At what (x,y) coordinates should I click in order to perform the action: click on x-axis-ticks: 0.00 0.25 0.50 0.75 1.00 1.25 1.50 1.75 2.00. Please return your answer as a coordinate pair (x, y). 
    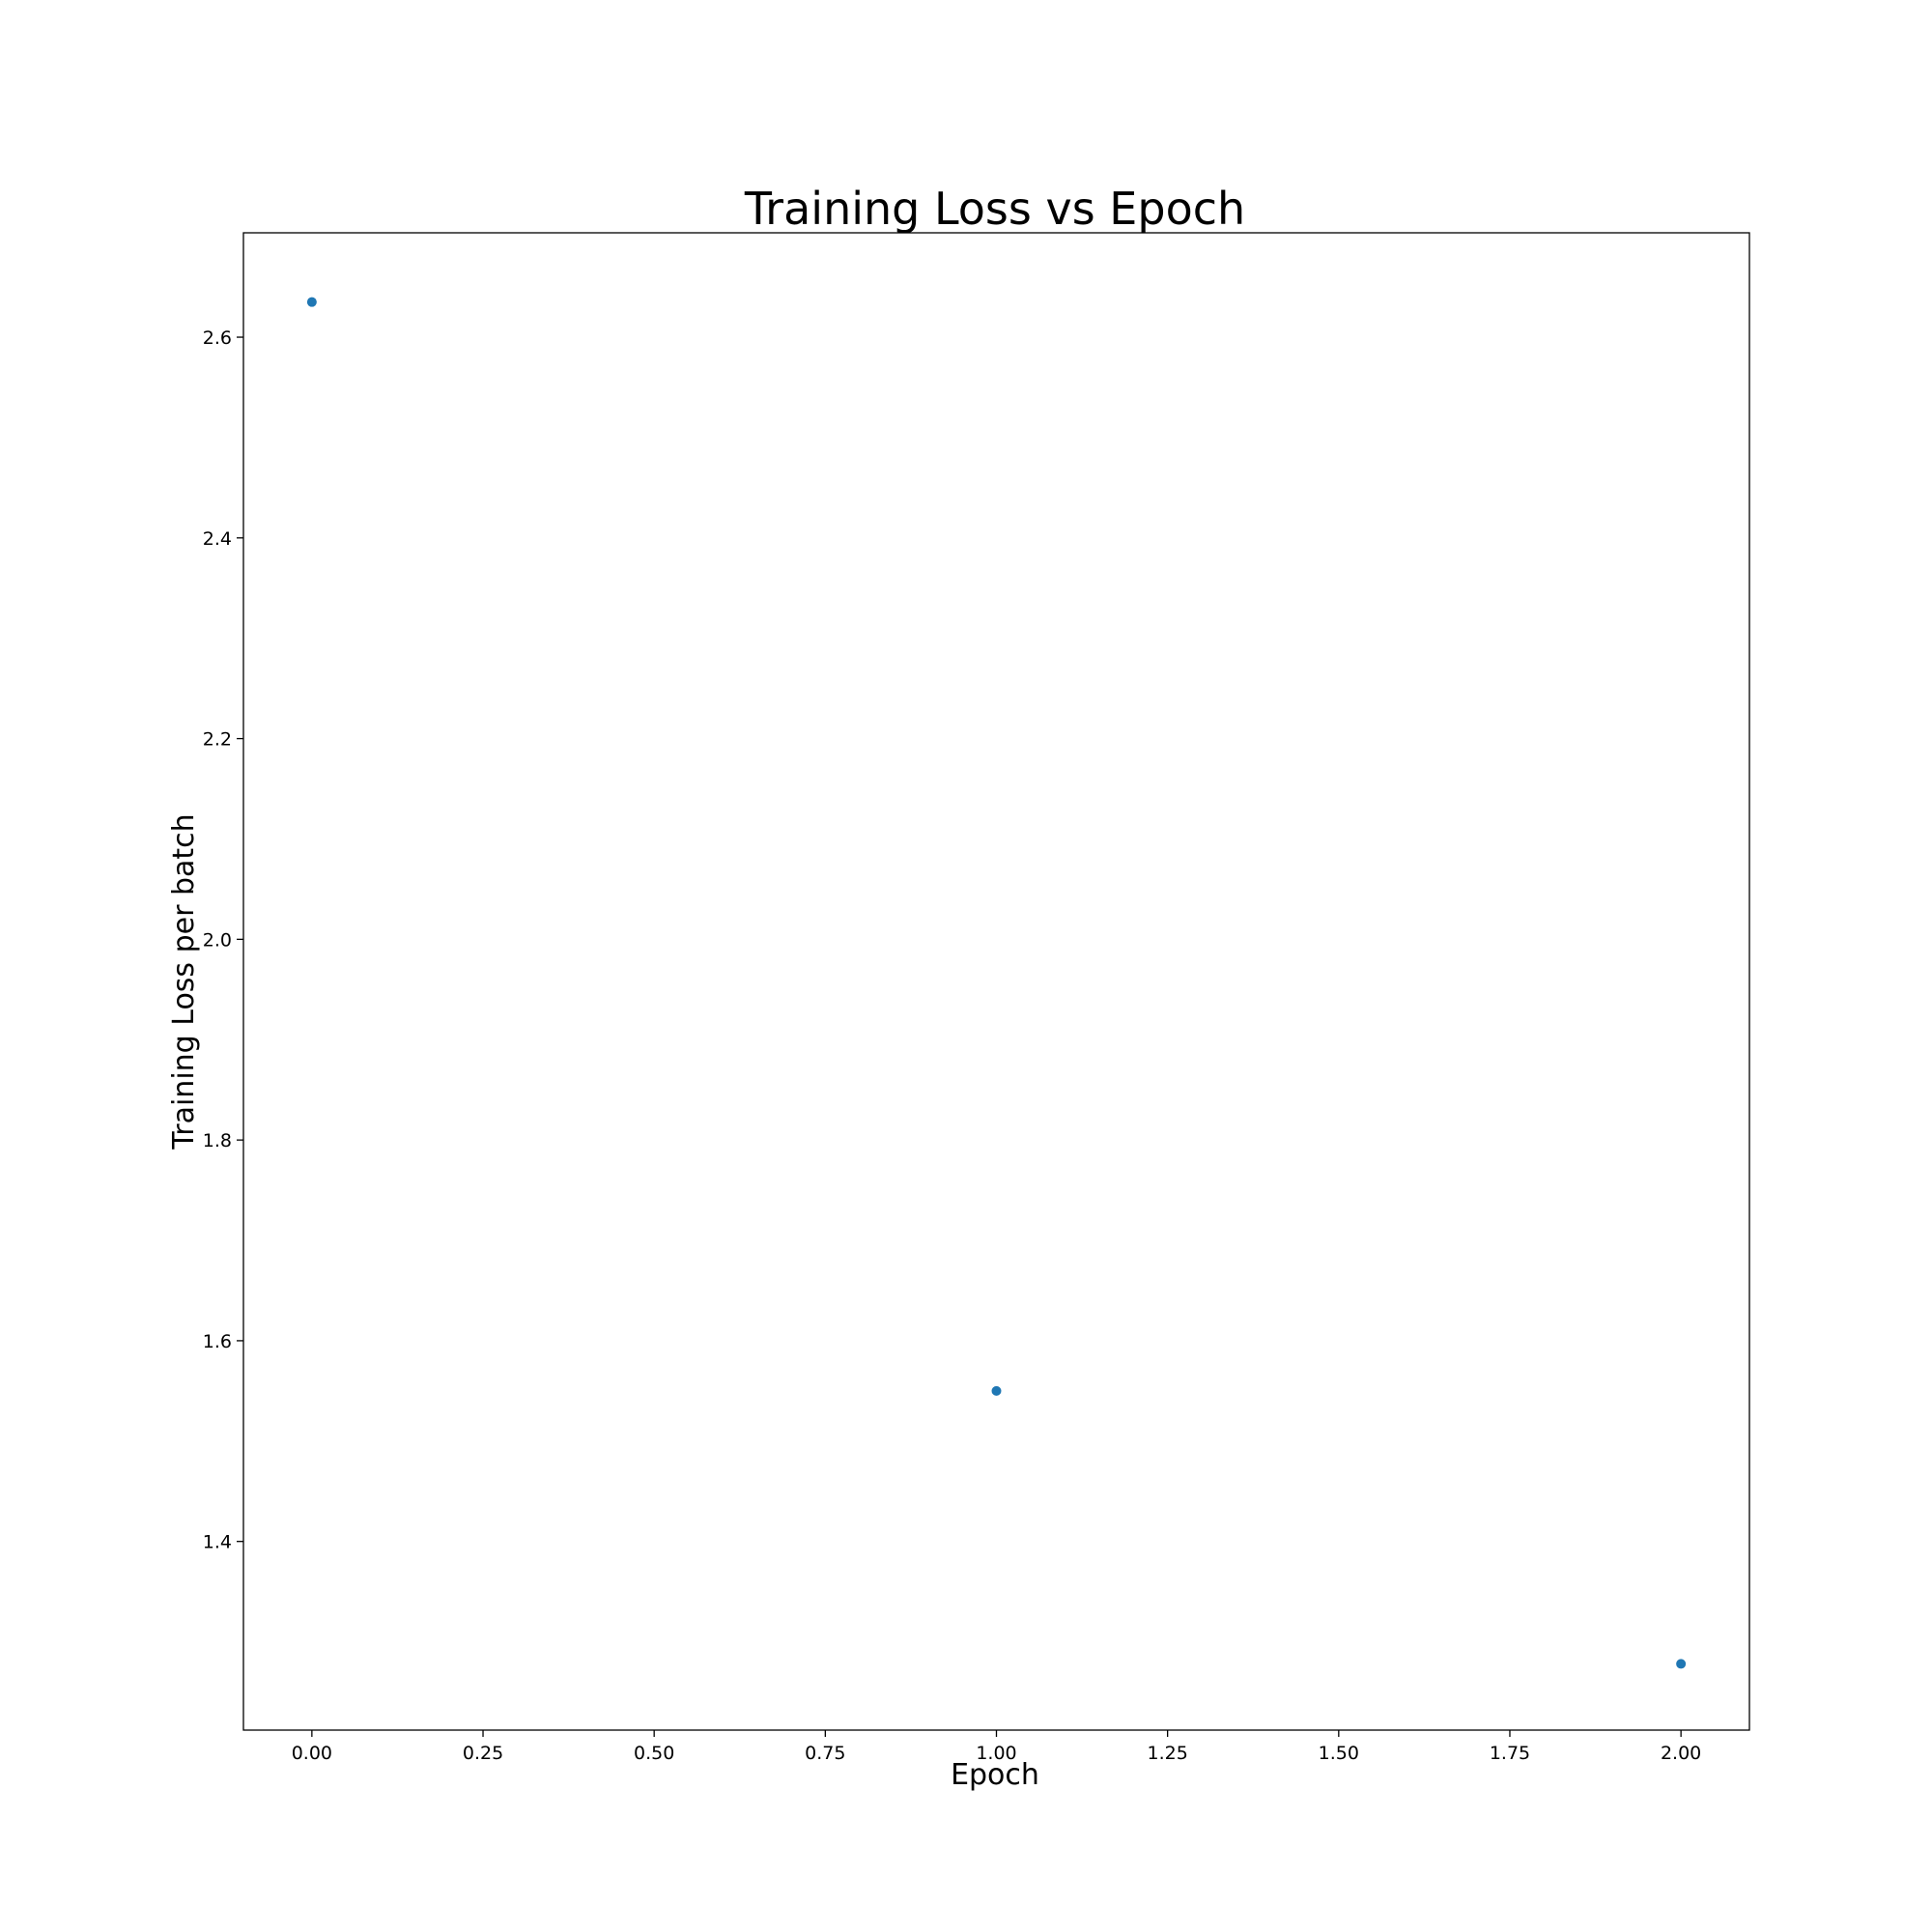
    Looking at the image, I should click on (996, 1747).